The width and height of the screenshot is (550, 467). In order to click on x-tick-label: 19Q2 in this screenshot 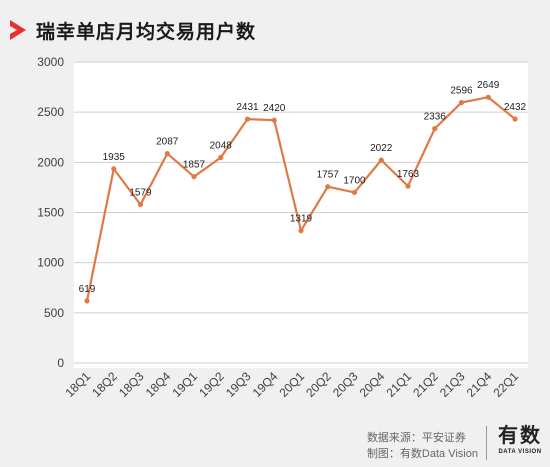, I will do `click(211, 384)`.